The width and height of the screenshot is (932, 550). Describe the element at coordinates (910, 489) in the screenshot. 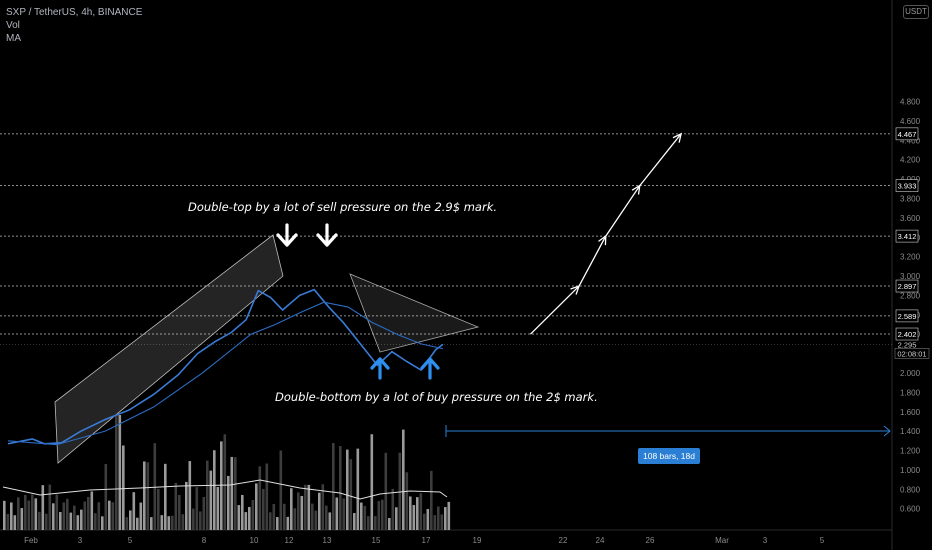

I see `price-tick-label: 0.800` at that location.